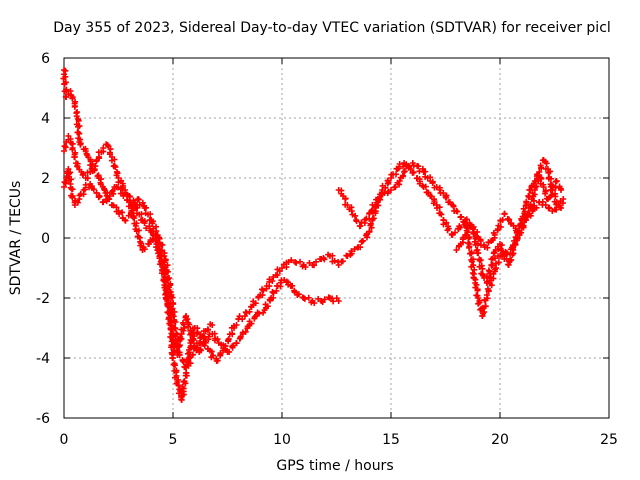  I want to click on x-tick-label: 15, so click(391, 440).